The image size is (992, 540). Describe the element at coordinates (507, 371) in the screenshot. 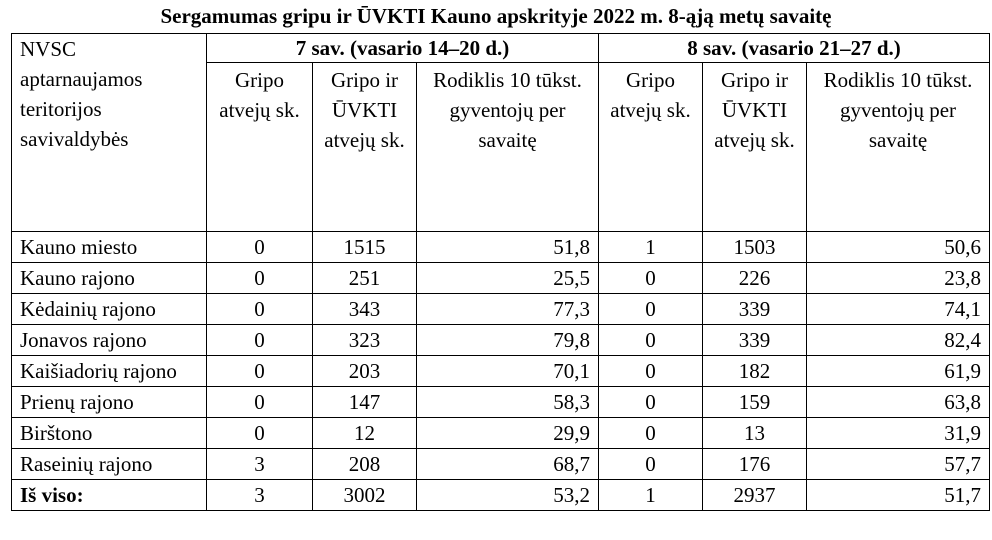

I see `cell-w7-rate: 70,1` at that location.